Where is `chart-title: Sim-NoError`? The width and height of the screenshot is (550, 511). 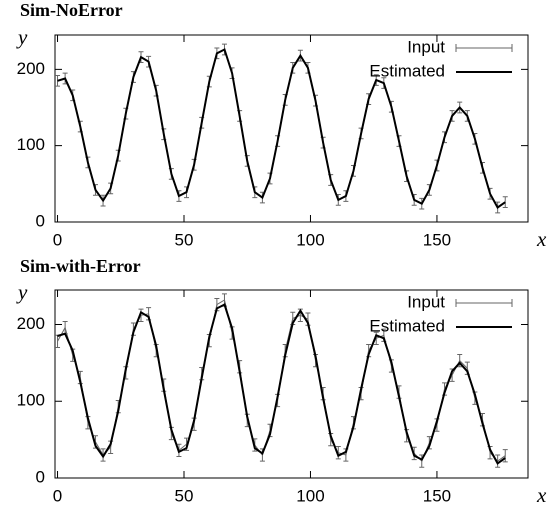
chart-title: Sim-NoError is located at coordinates (71, 10).